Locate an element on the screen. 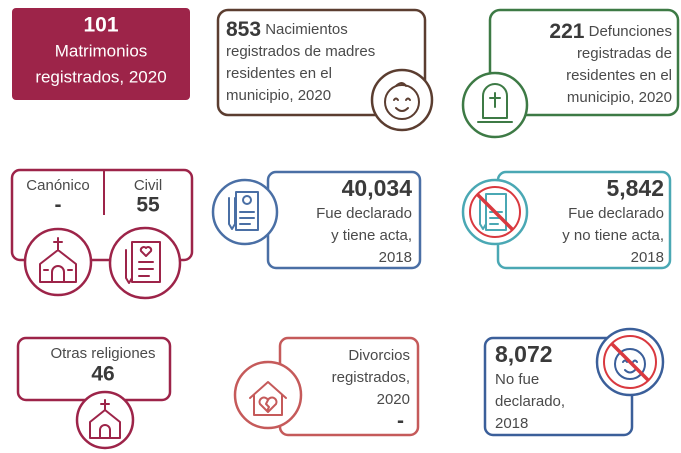 Image resolution: width=681 pixels, height=453 pixels. canonical-value: - is located at coordinates (58, 205).